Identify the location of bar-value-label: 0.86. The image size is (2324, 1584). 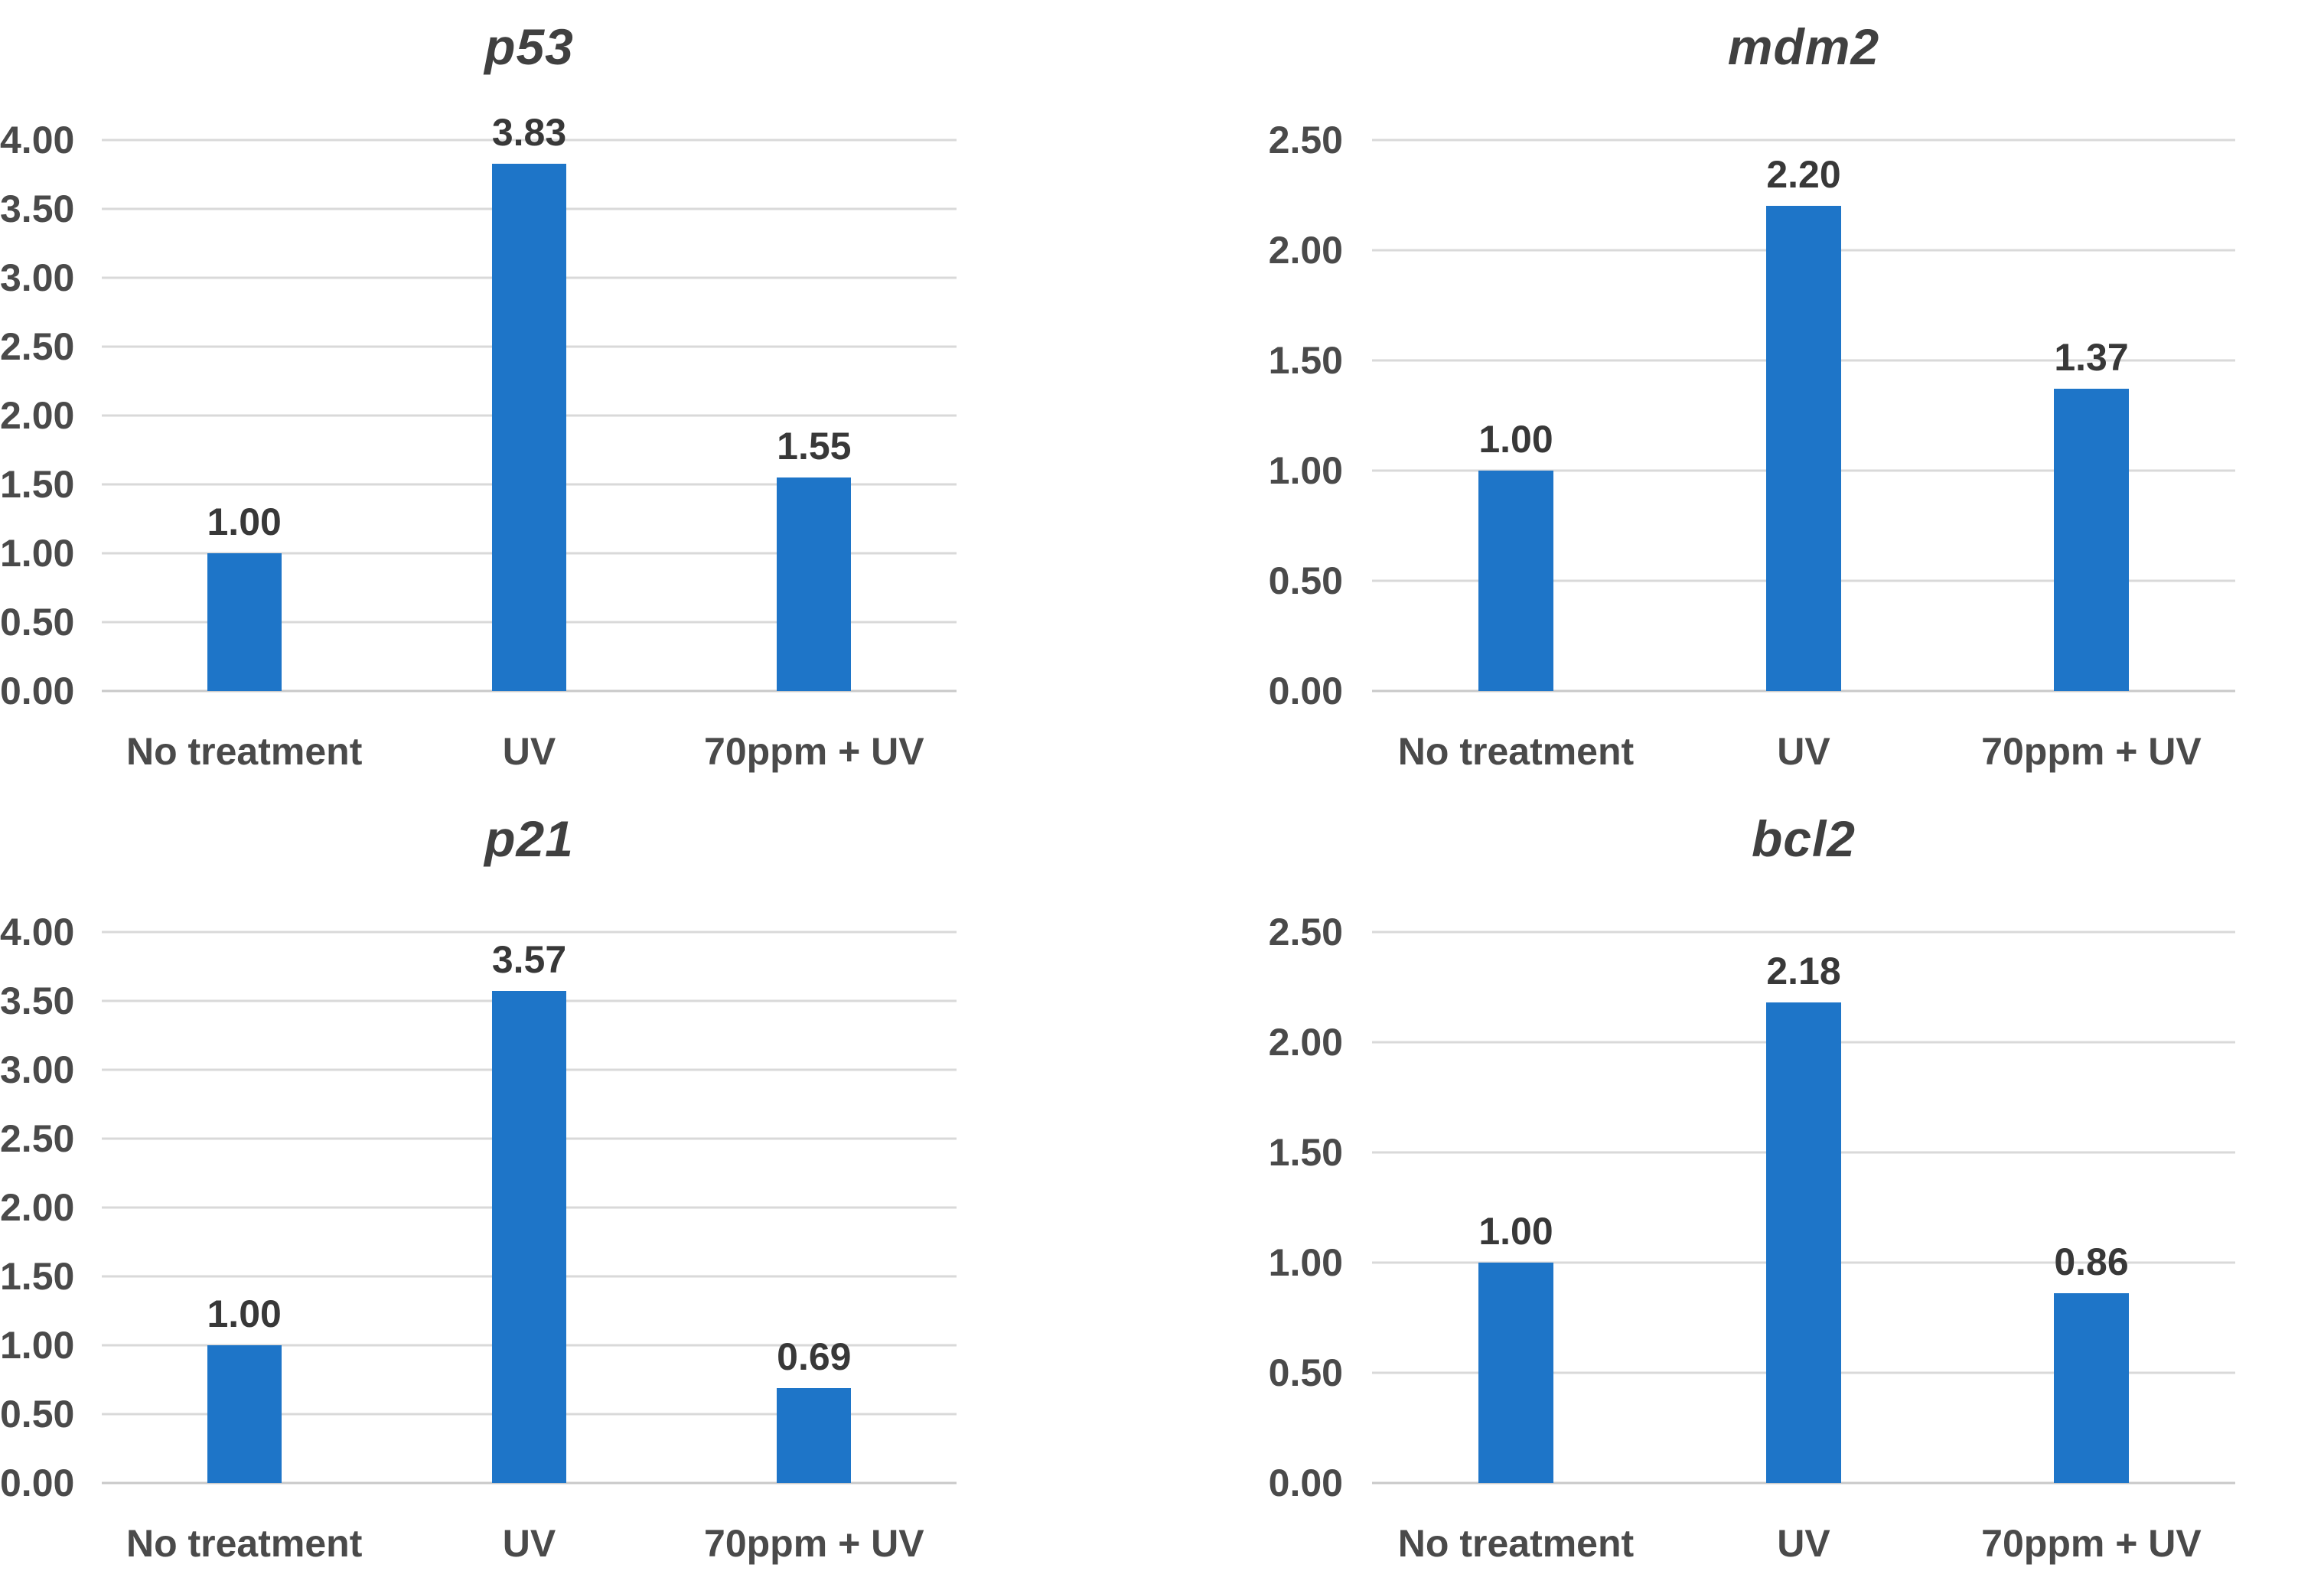
(2091, 1262).